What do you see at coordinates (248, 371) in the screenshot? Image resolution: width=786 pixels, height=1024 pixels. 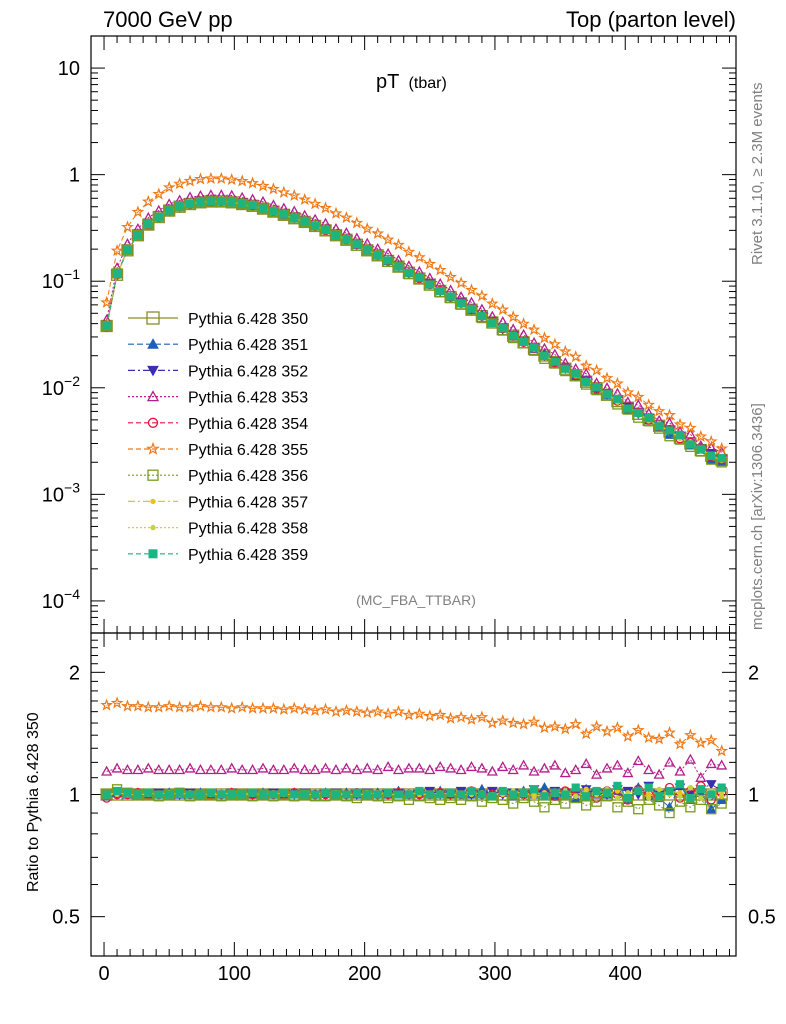 I see `legend-label-pythia-6428-352: Pythia 6.428 352` at bounding box center [248, 371].